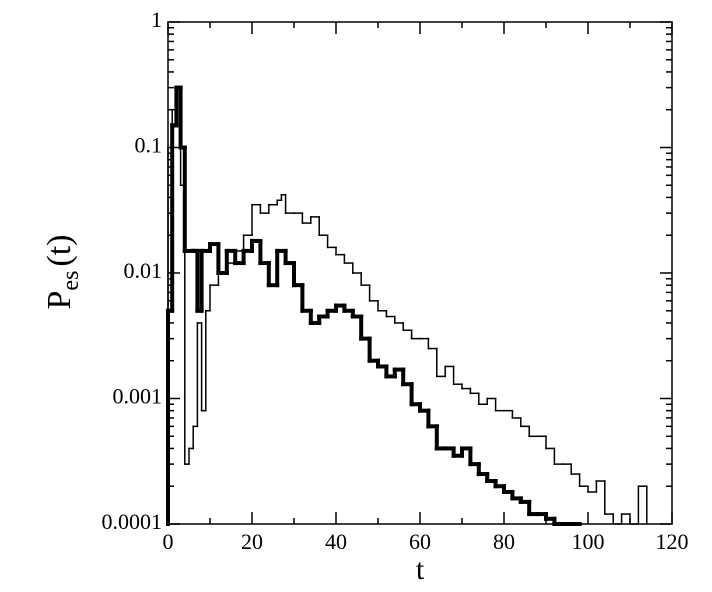 The image size is (712, 592). I want to click on y-tick-label: 1, so click(156, 19).